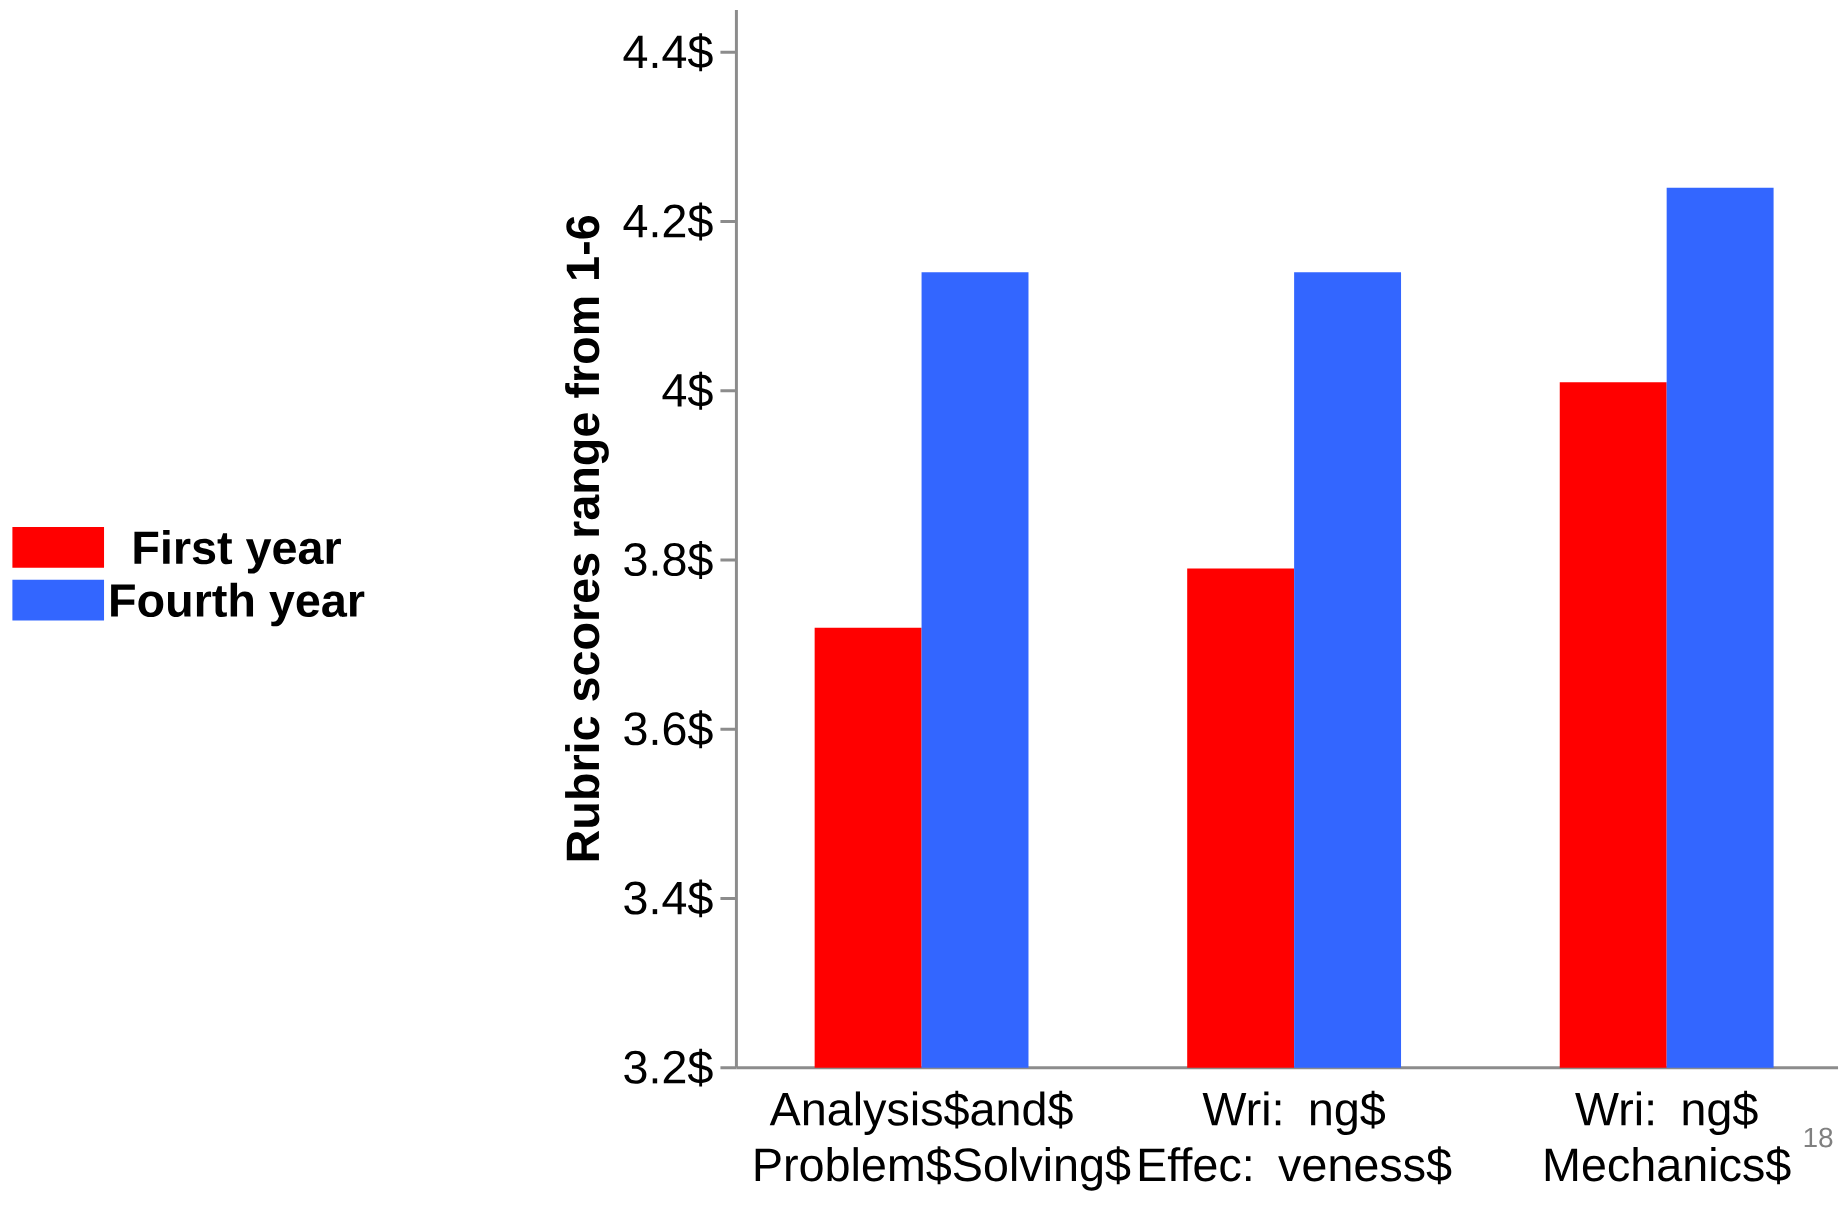 The image size is (1843, 1229). I want to click on text: 18, so click(1818, 1137).